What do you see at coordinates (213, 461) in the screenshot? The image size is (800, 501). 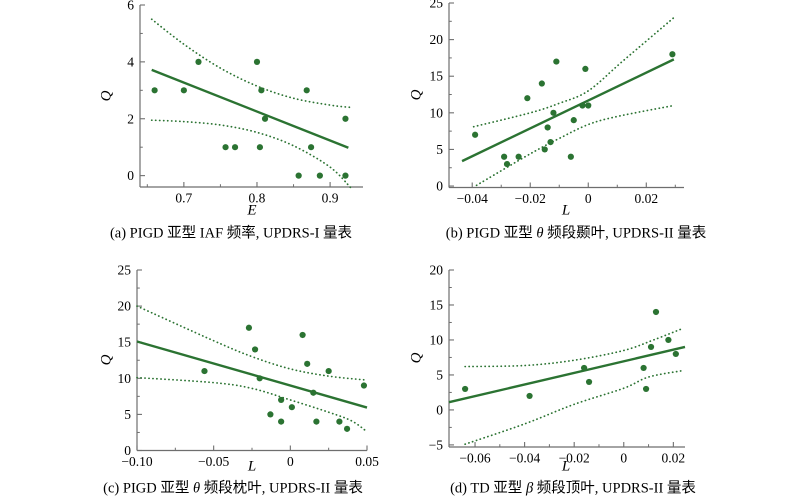 I see `x-tick-label: −0.05` at bounding box center [213, 461].